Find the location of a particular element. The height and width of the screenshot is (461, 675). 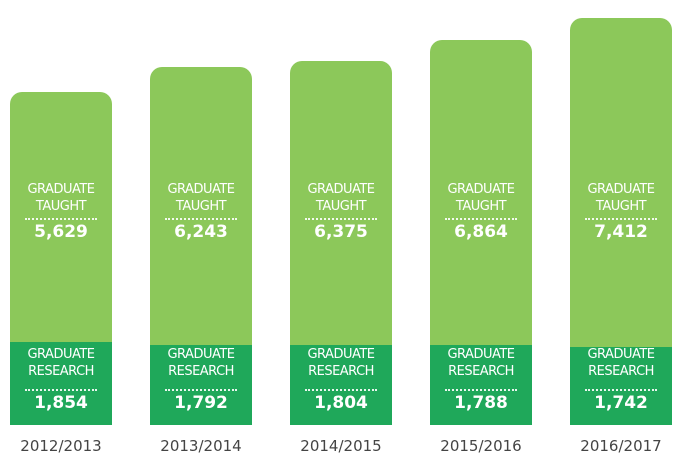

value-label: 1,742 is located at coordinates (621, 401).